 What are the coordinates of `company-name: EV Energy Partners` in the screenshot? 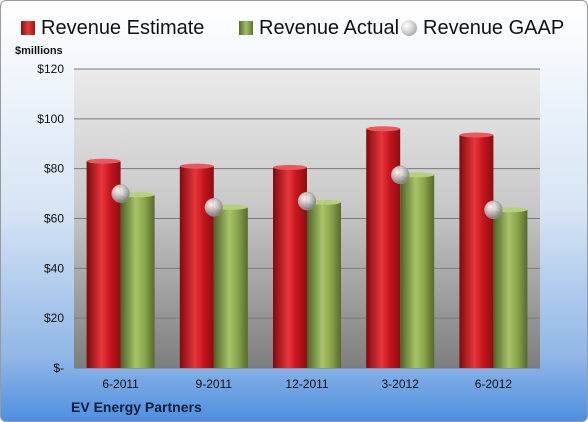 It's located at (136, 407).